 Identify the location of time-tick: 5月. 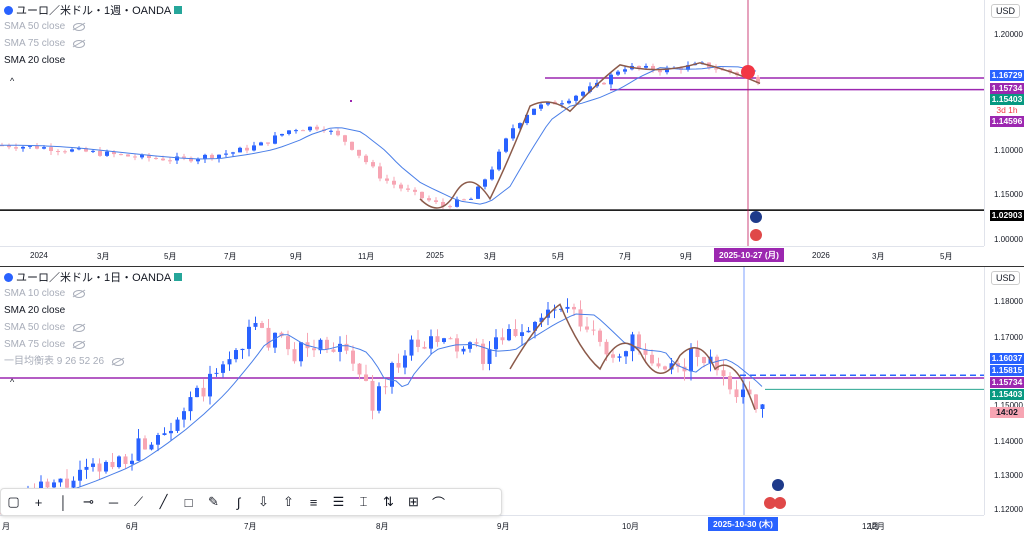
(170, 256).